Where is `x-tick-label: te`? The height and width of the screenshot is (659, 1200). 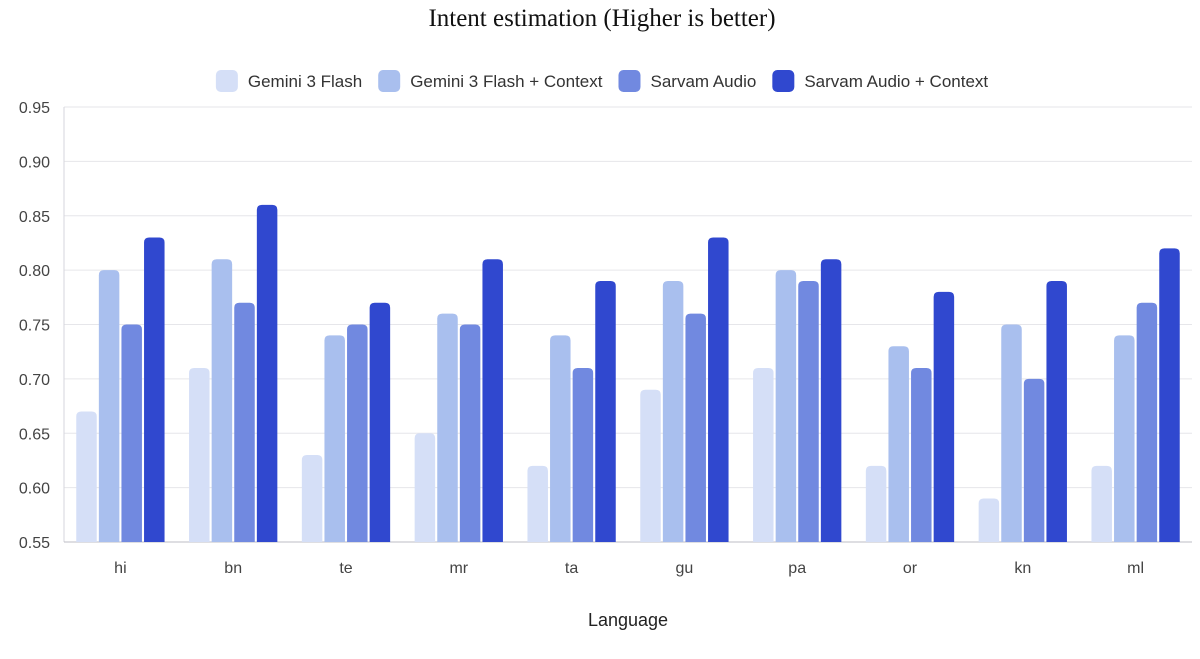
x-tick-label: te is located at coordinates (345, 568).